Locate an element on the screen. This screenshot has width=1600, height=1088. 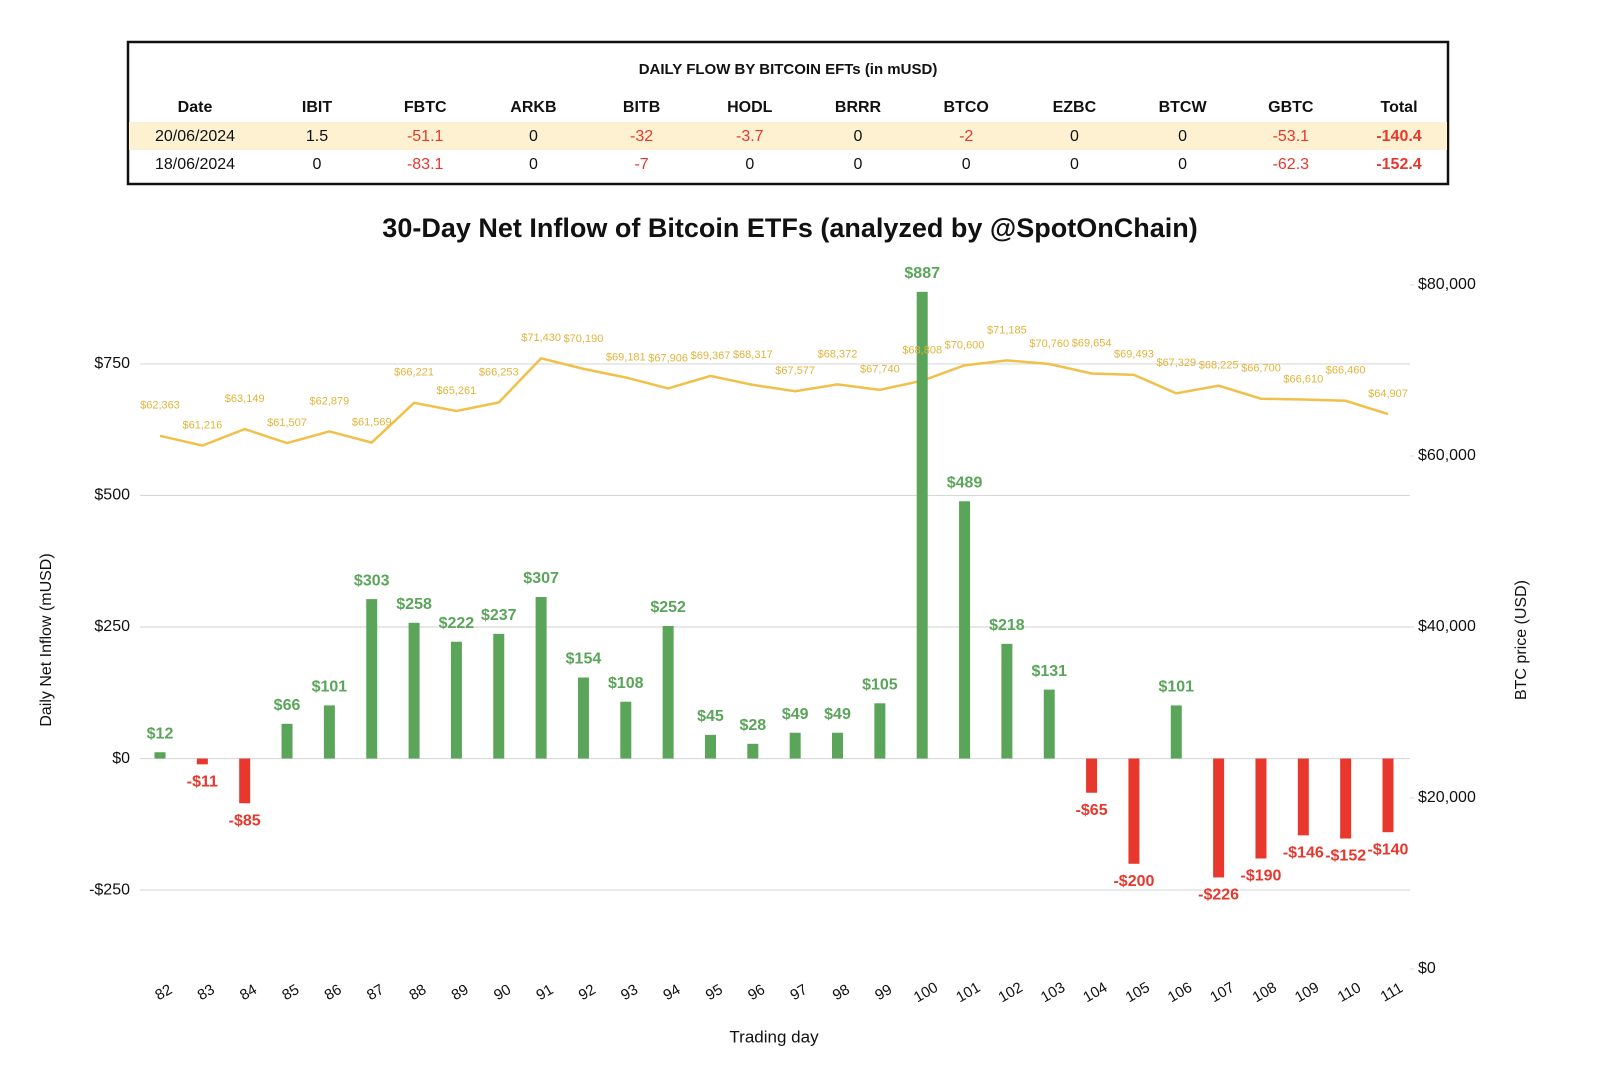
bar-label: $131 is located at coordinates (1049, 671).